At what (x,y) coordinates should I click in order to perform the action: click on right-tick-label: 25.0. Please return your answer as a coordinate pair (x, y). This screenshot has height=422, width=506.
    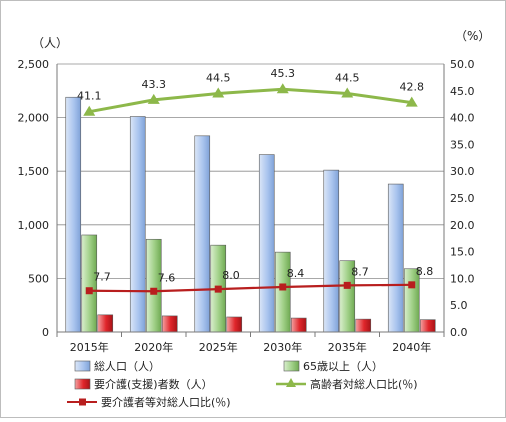
    Looking at the image, I should click on (462, 198).